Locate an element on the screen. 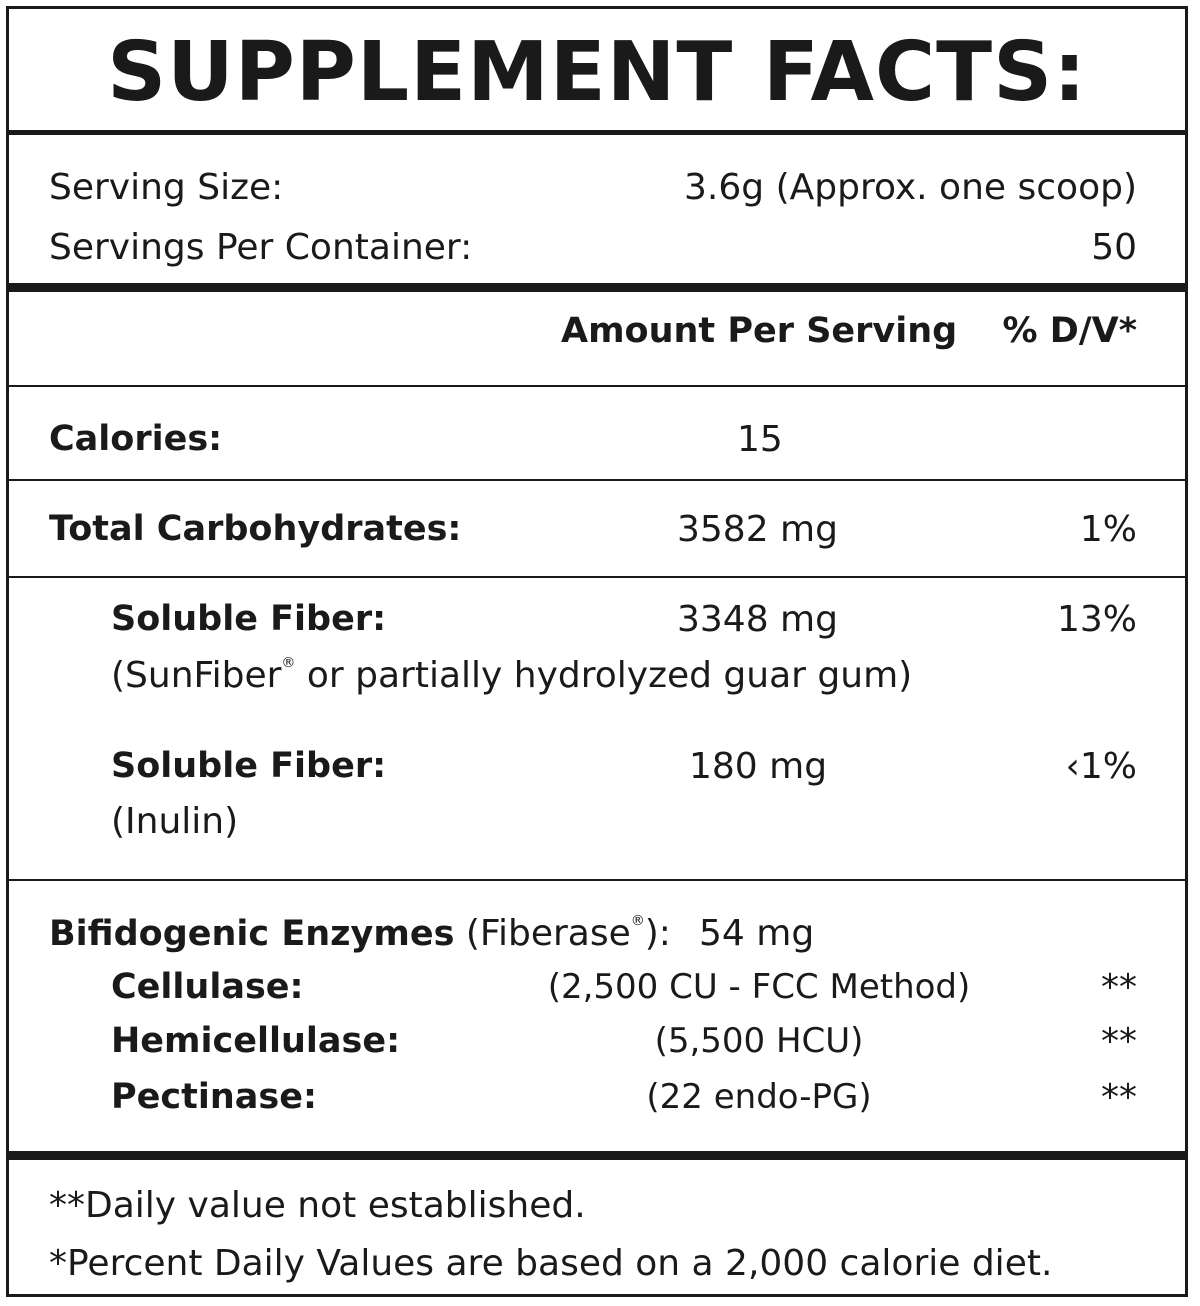  hemicellulase-label: Hemicellulase: is located at coordinates (256, 1041).